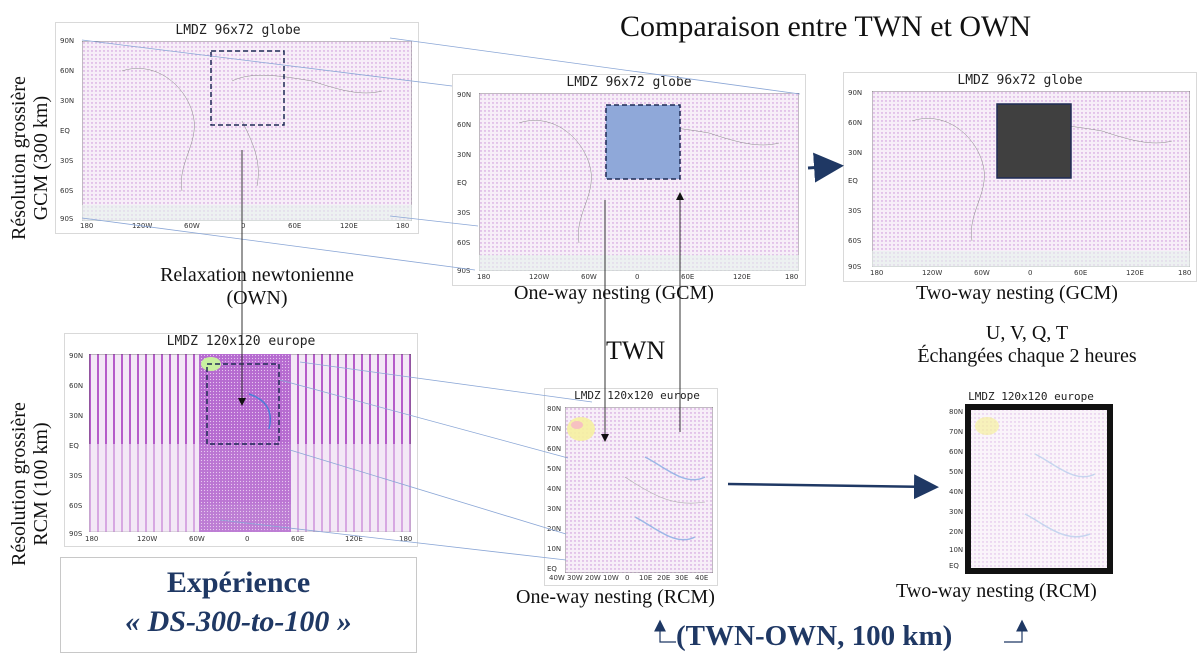 Image resolution: width=1203 pixels, height=654 pixels. I want to click on globe-mid-title: LMDZ 96x72 globe, so click(629, 82).